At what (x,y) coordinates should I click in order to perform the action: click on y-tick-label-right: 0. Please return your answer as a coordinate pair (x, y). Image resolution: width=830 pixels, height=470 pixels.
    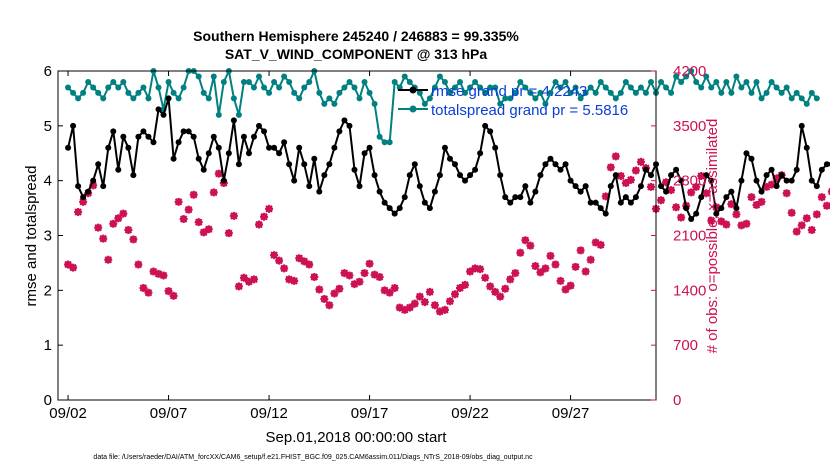
    Looking at the image, I should click on (677, 400).